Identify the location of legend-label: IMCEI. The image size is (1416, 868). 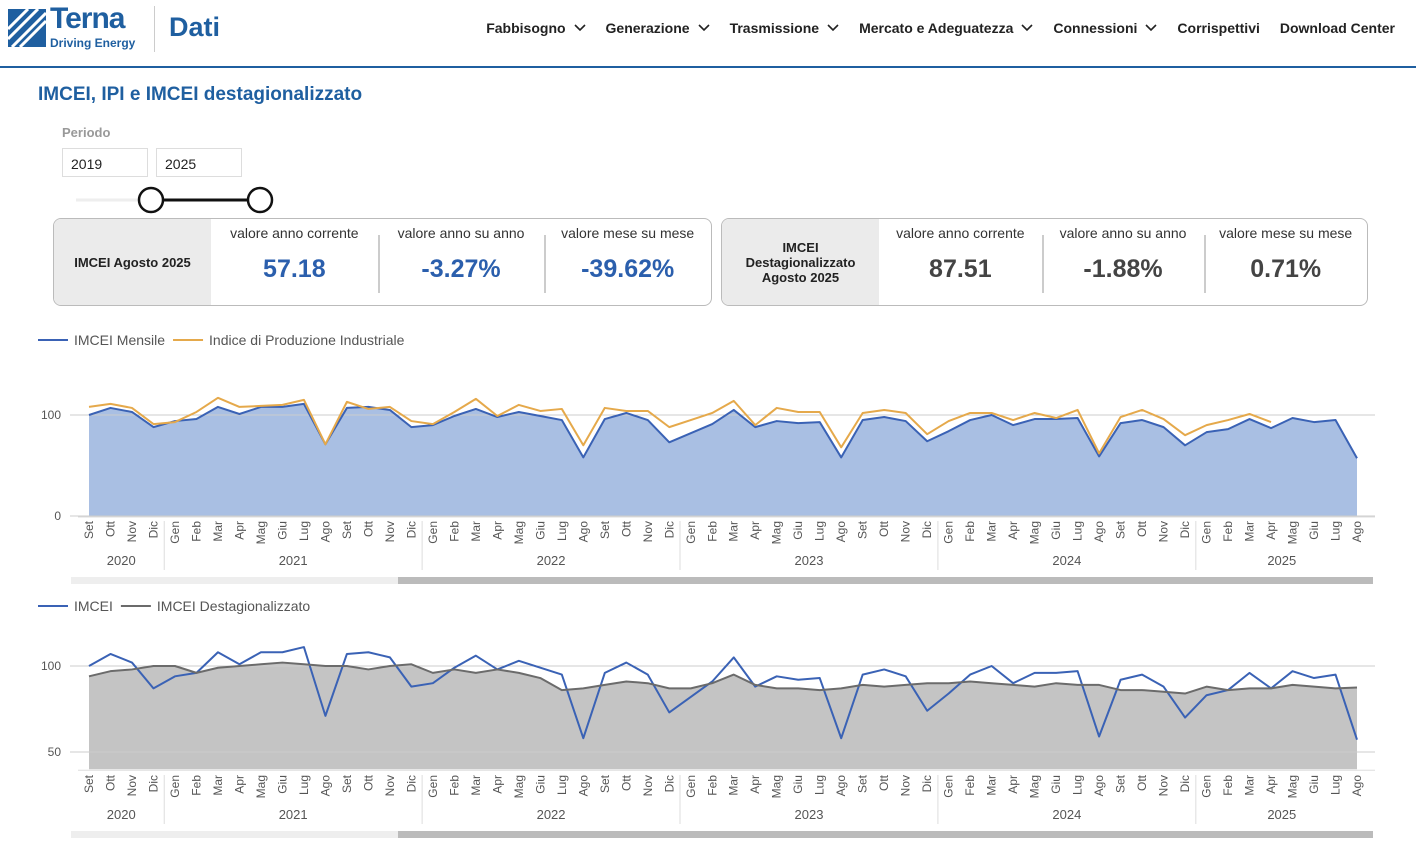
(93, 606).